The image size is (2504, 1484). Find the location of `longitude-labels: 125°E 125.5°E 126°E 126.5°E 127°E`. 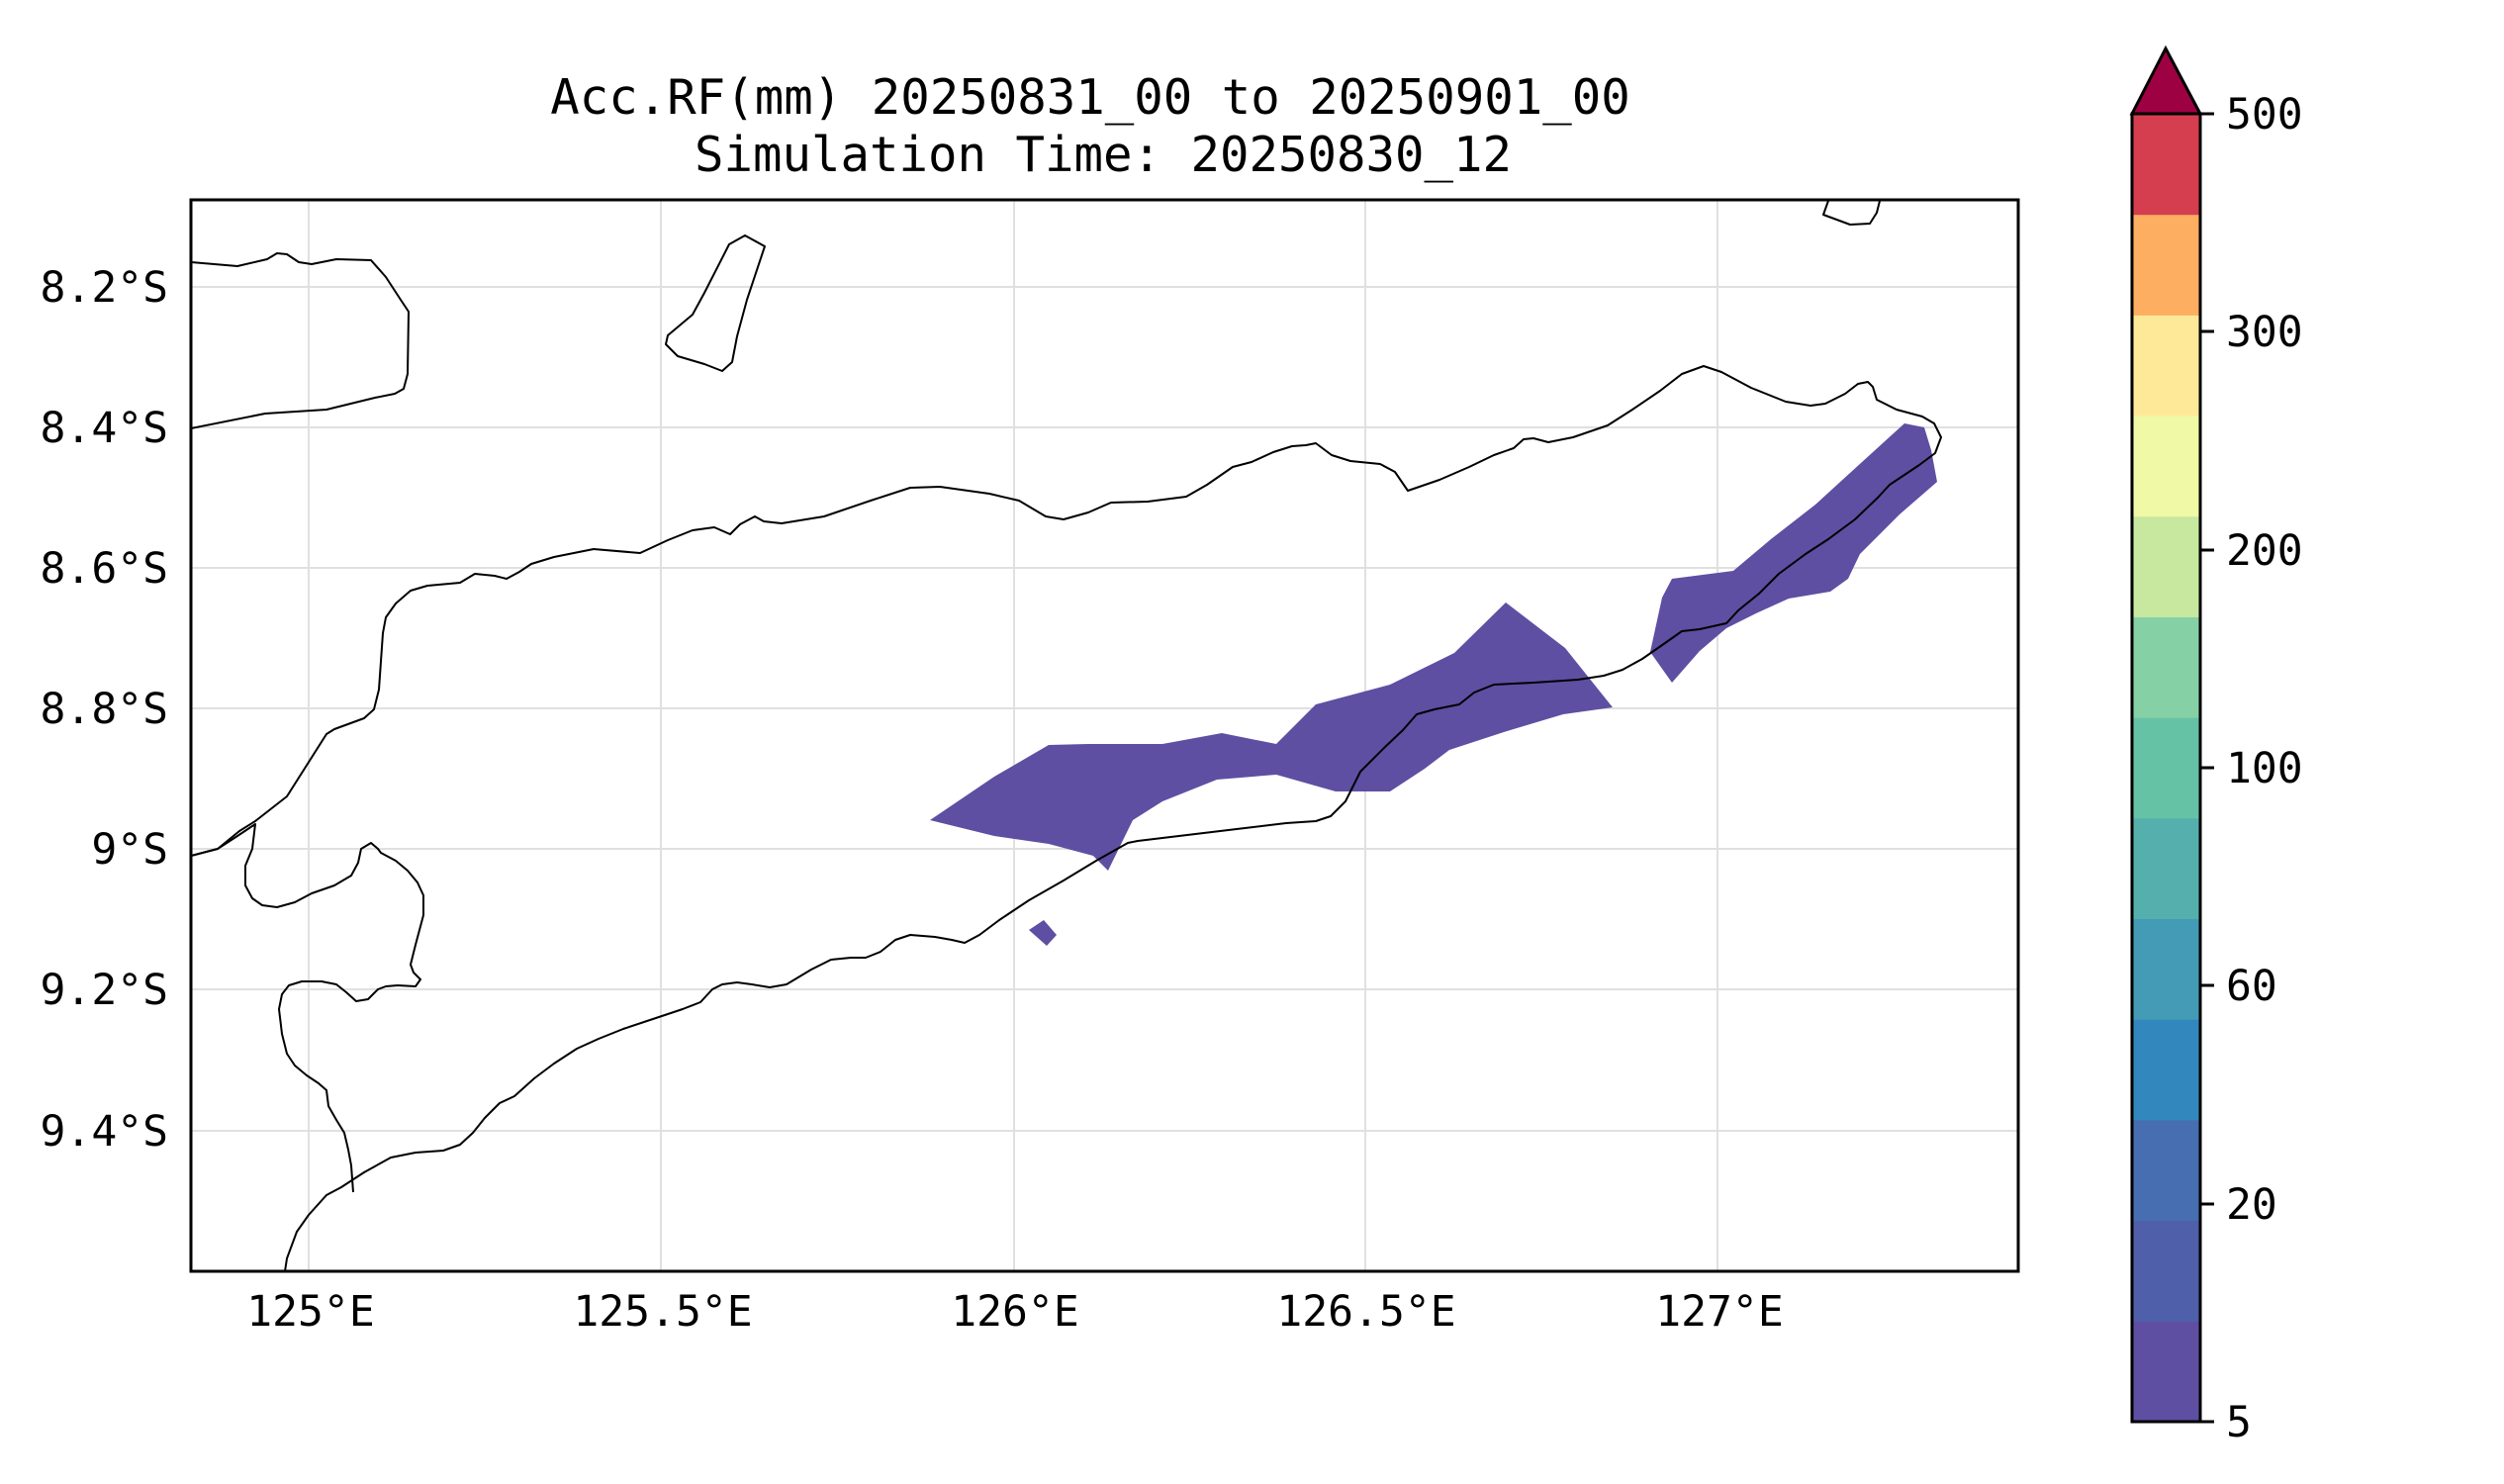

longitude-labels: 125°E 125.5°E 126°E 126.5°E 127°E is located at coordinates (1014, 1312).